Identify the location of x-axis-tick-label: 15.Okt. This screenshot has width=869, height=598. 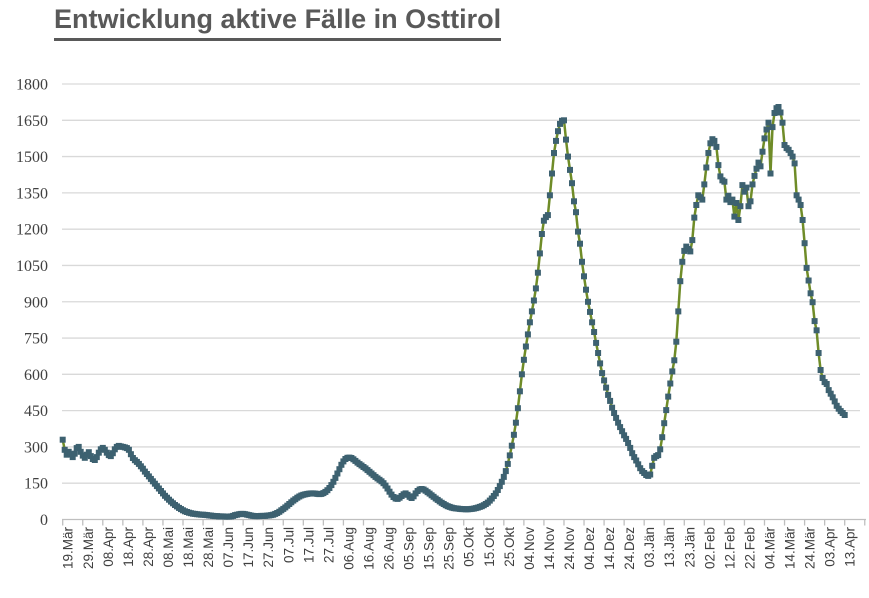
(489, 547).